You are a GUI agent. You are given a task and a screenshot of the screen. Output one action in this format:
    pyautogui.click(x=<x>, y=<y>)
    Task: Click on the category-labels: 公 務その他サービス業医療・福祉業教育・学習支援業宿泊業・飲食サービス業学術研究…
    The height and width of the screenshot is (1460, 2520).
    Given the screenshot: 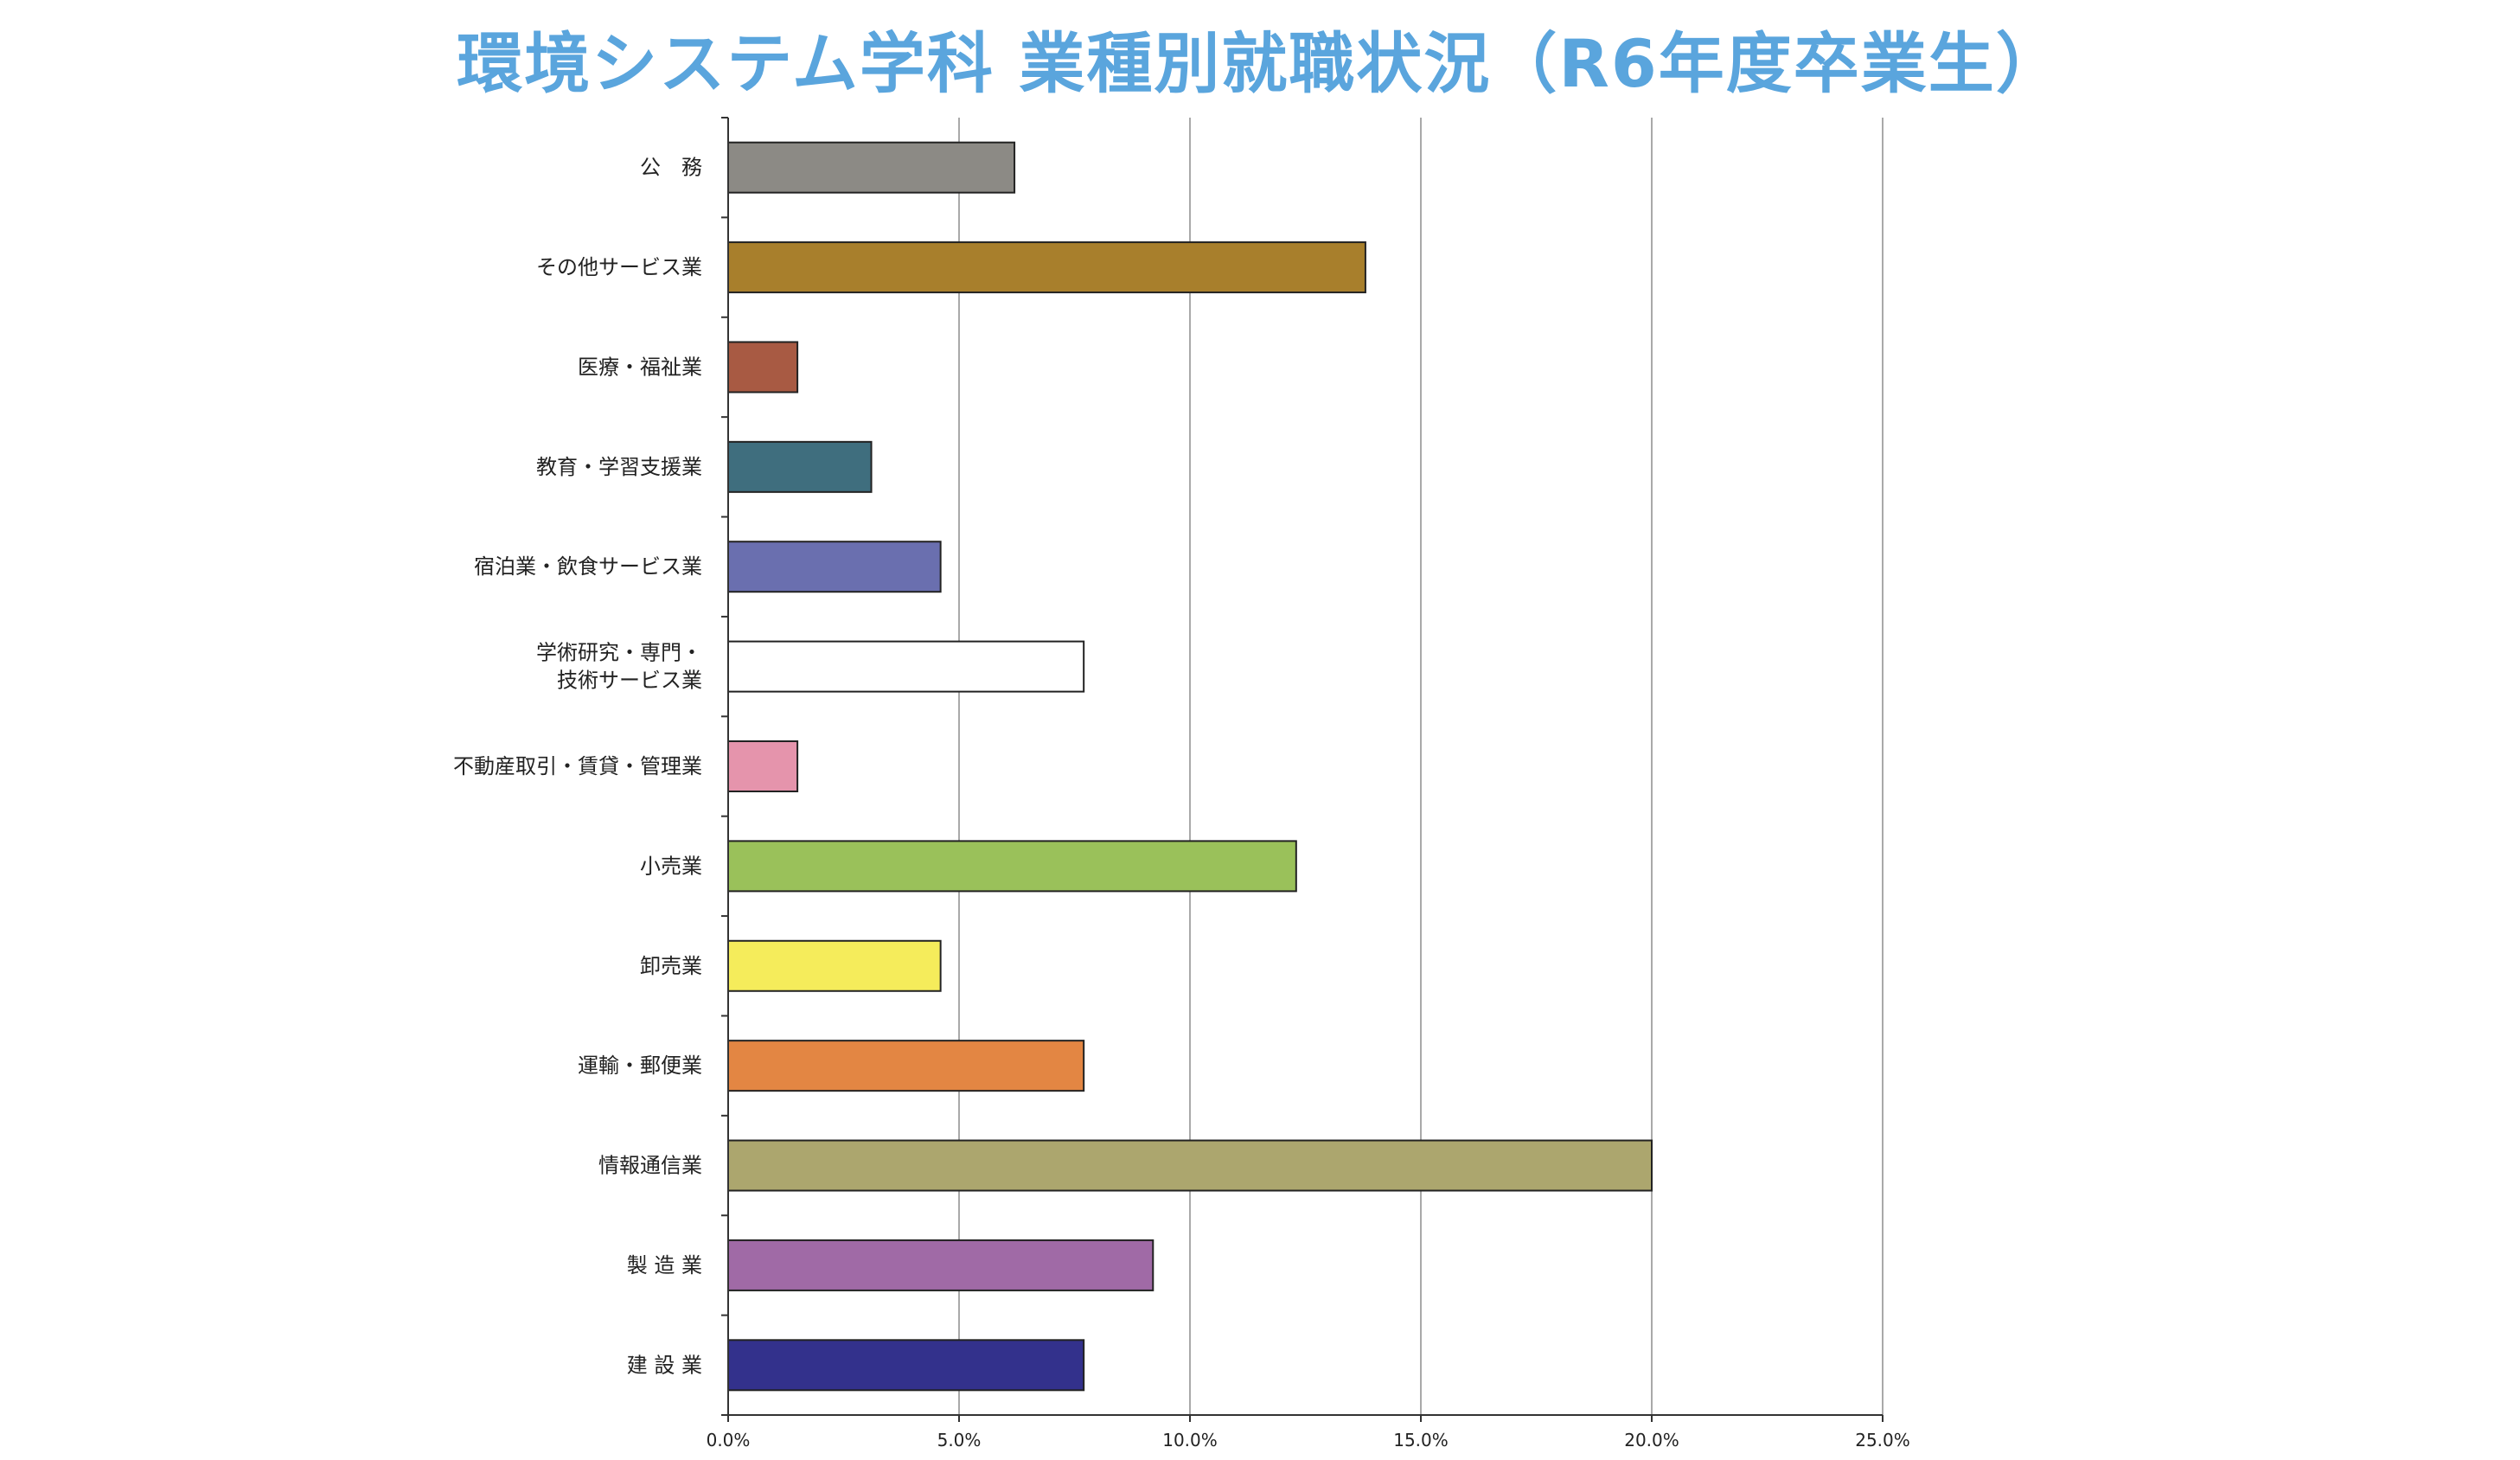 What is the action you would take?
    pyautogui.click(x=578, y=767)
    